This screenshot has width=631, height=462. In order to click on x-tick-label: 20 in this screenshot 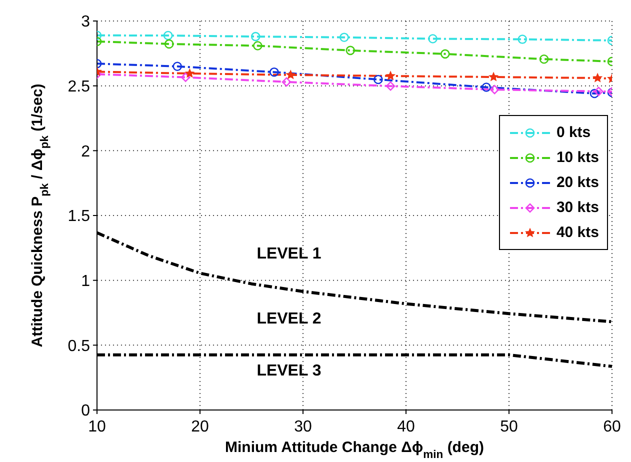, I will do `click(200, 427)`.